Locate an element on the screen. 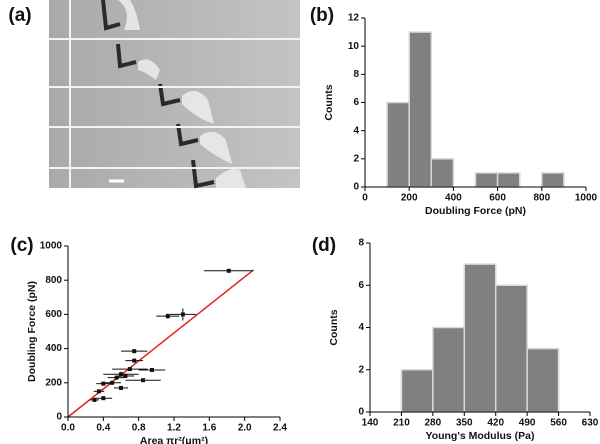 This screenshot has width=600, height=444. x-tick-label: 2.4 is located at coordinates (280, 428).